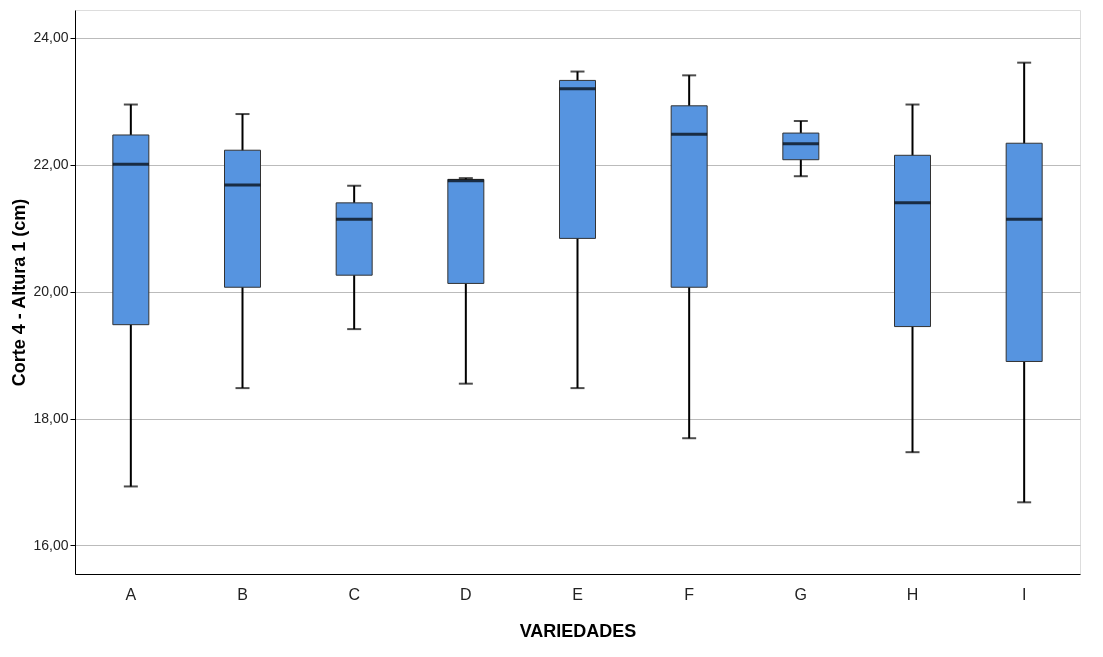  I want to click on x-tick-label: I, so click(1024, 594).